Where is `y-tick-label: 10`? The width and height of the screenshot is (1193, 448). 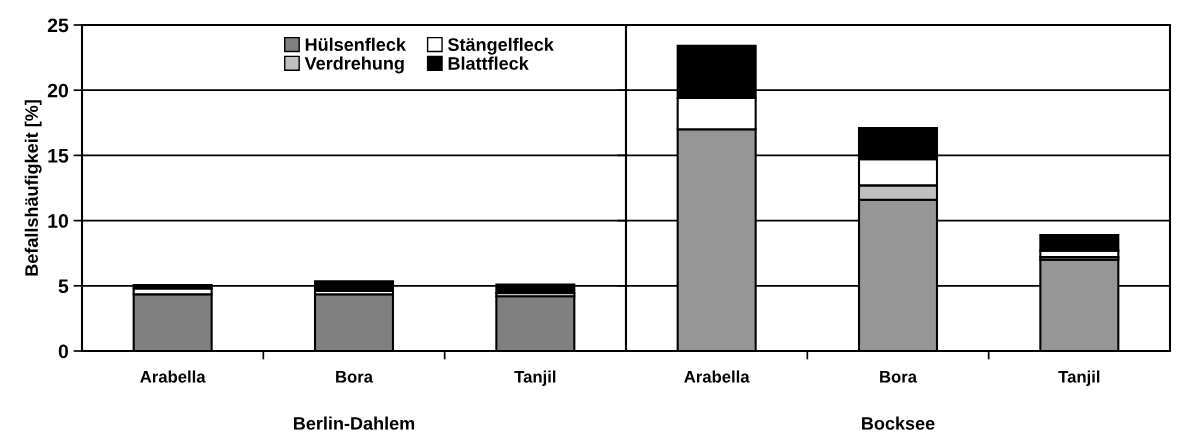
y-tick-label: 10 is located at coordinates (58, 221).